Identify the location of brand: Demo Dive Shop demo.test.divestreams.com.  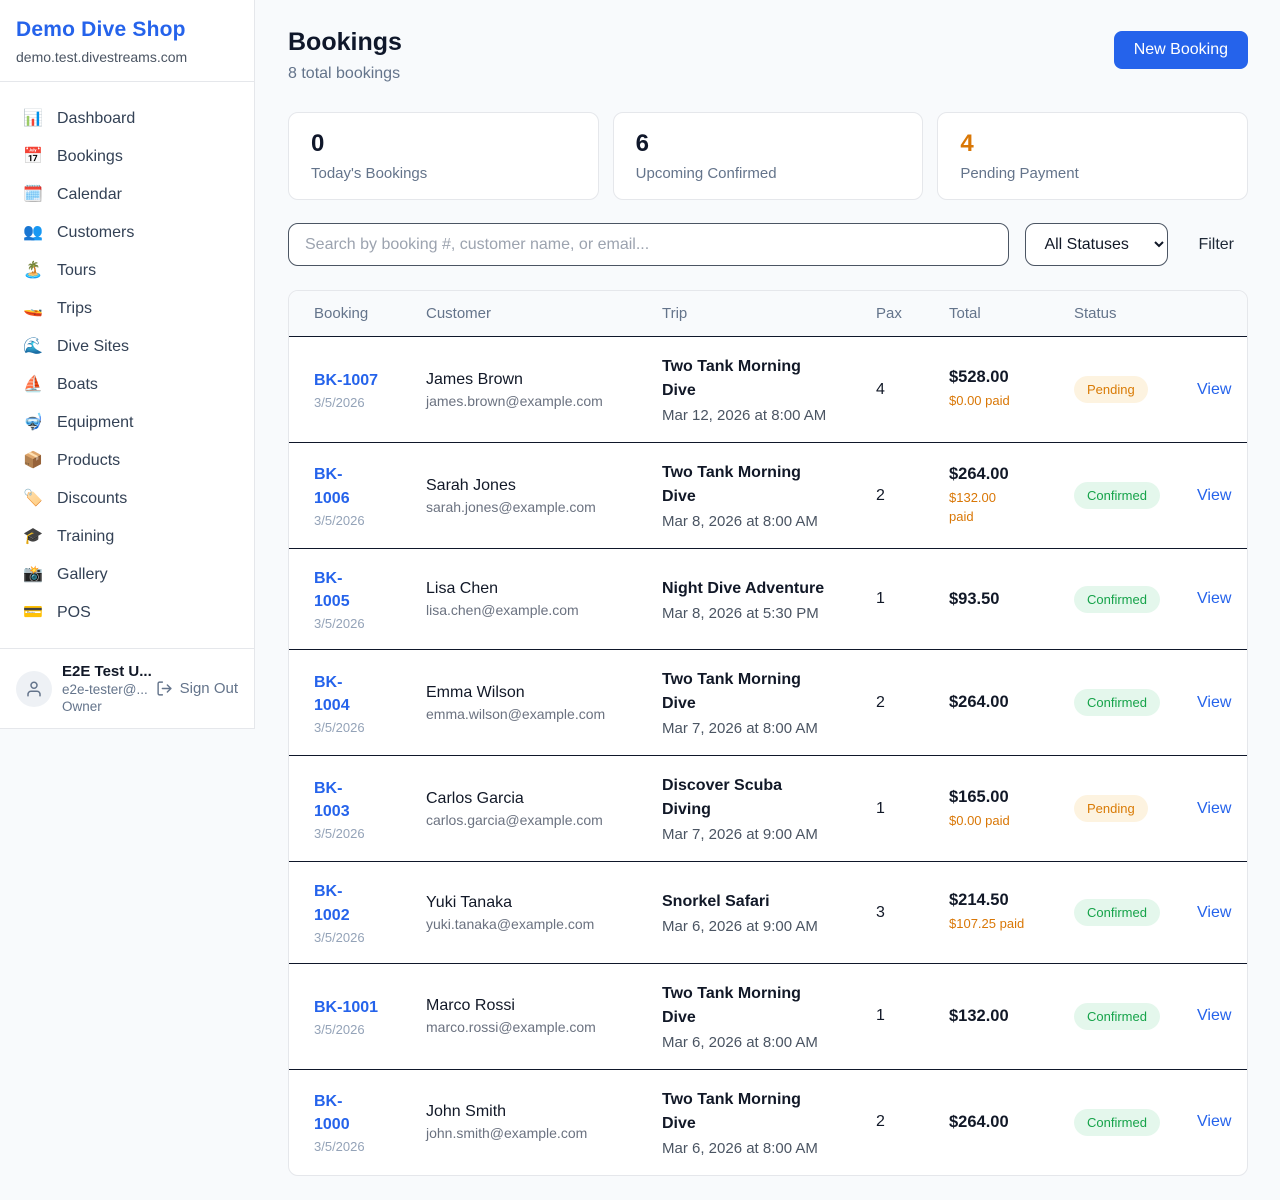
(127, 41).